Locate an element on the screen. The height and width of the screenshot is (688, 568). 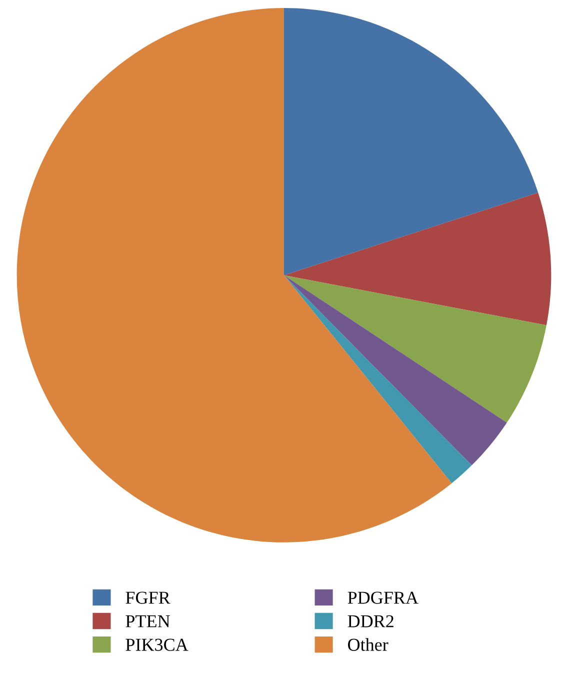
legend-label: PTEN is located at coordinates (148, 621).